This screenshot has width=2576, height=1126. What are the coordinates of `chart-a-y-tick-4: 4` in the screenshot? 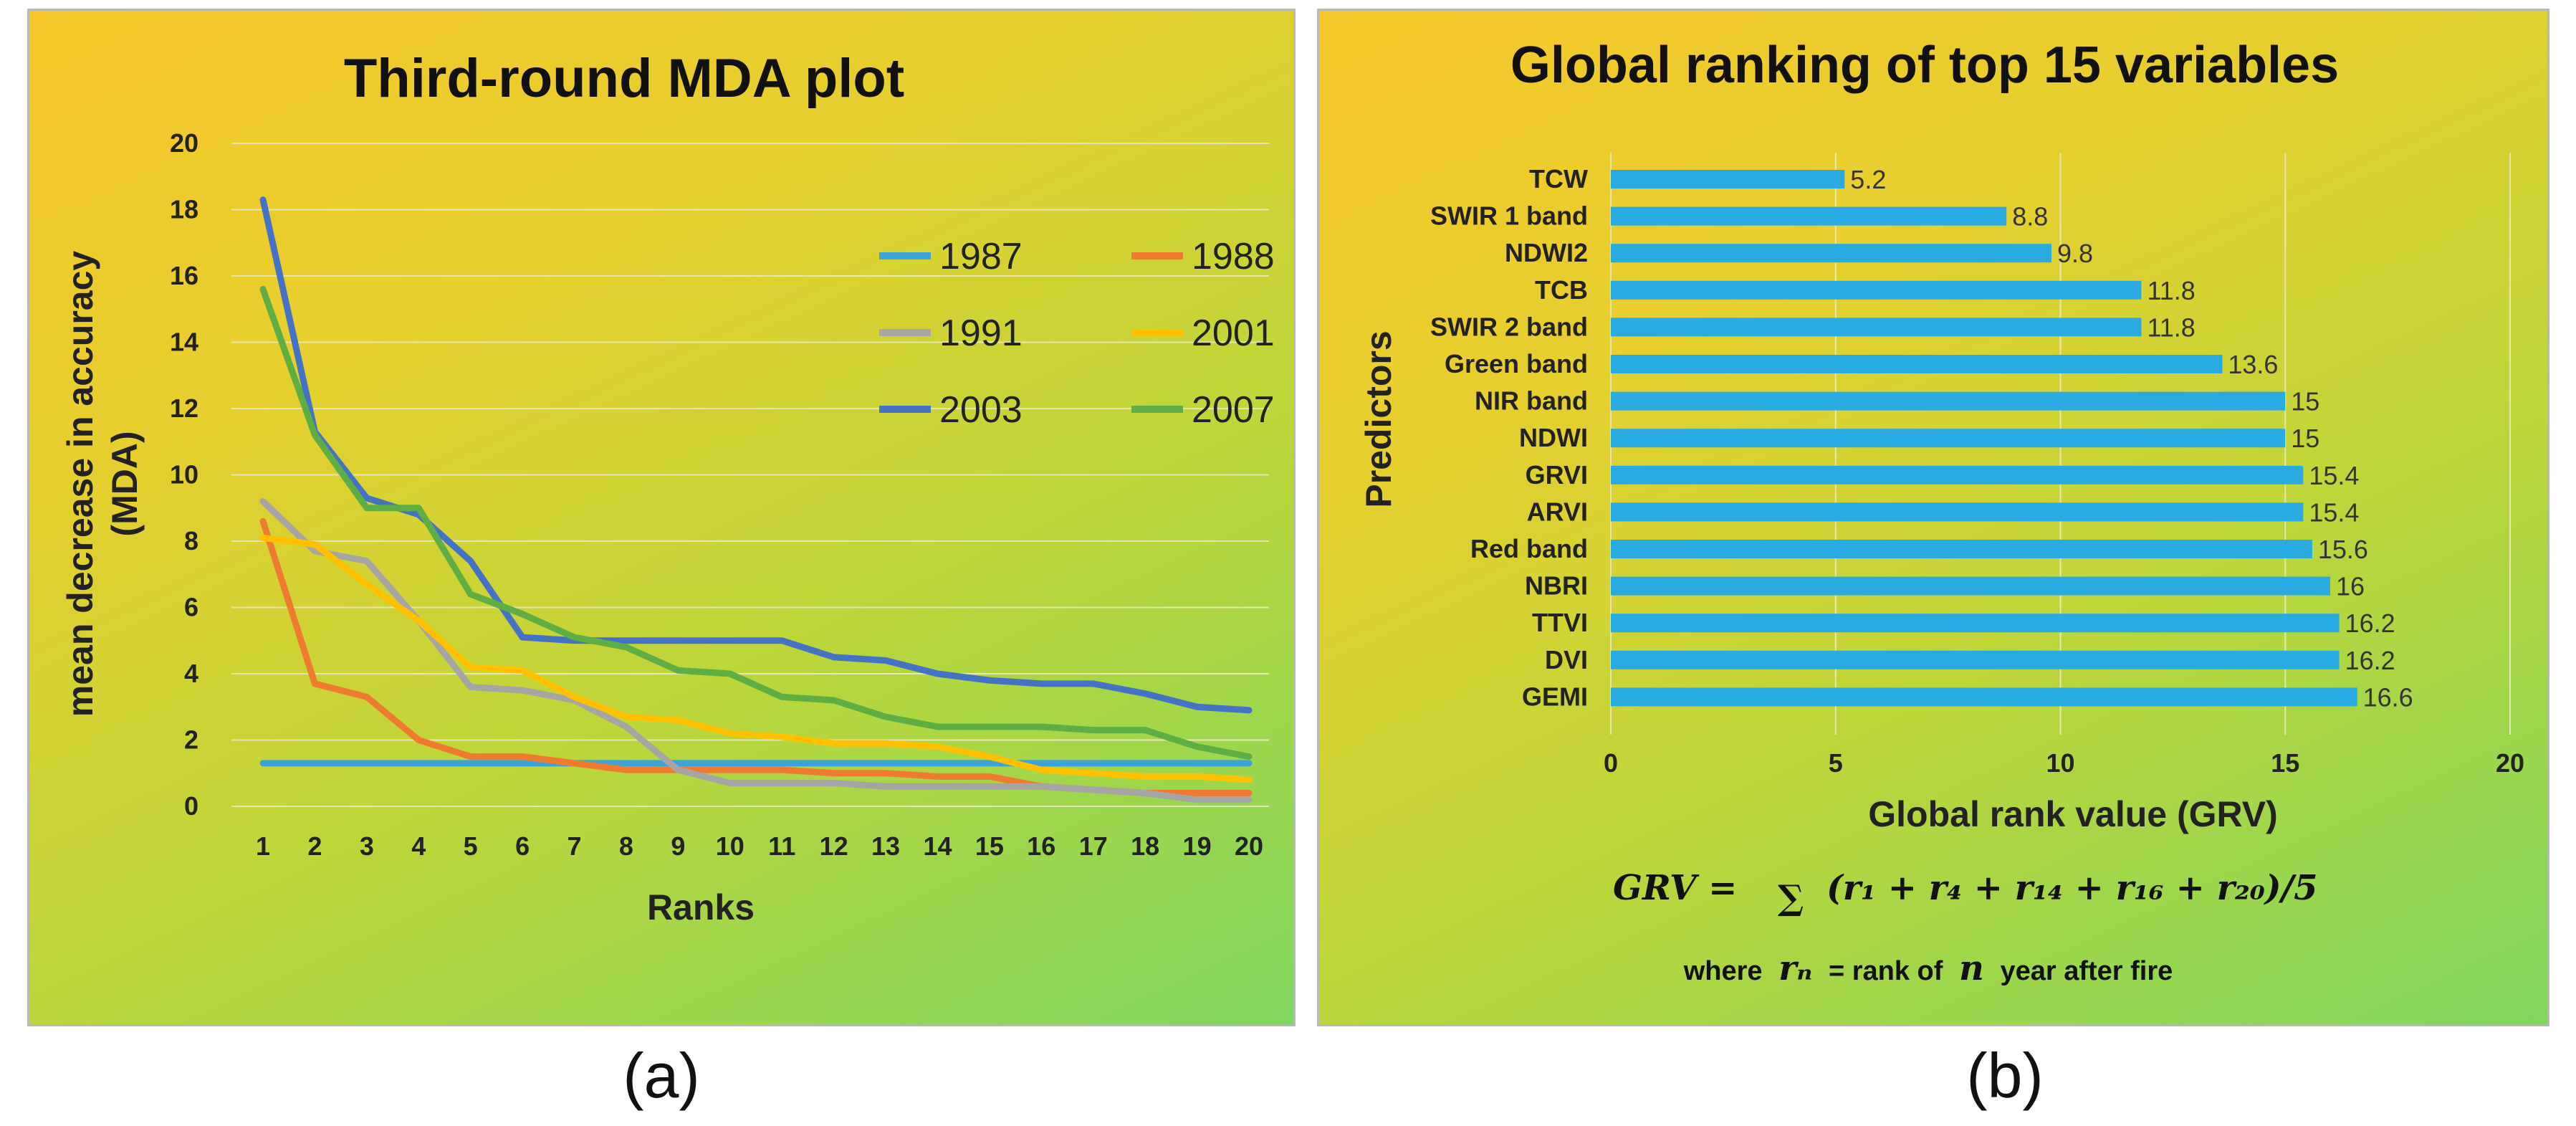 It's located at (191, 673).